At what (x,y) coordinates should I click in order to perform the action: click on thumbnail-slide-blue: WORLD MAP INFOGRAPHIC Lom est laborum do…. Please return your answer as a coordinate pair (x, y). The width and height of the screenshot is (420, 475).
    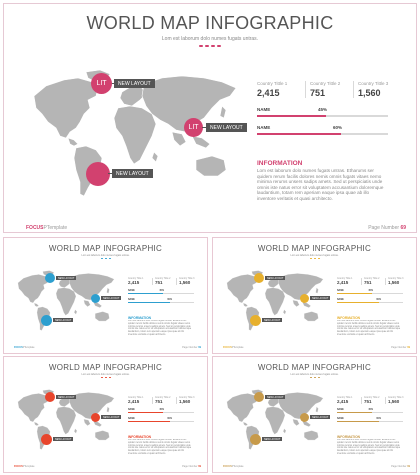
    Looking at the image, I should click on (105, 295).